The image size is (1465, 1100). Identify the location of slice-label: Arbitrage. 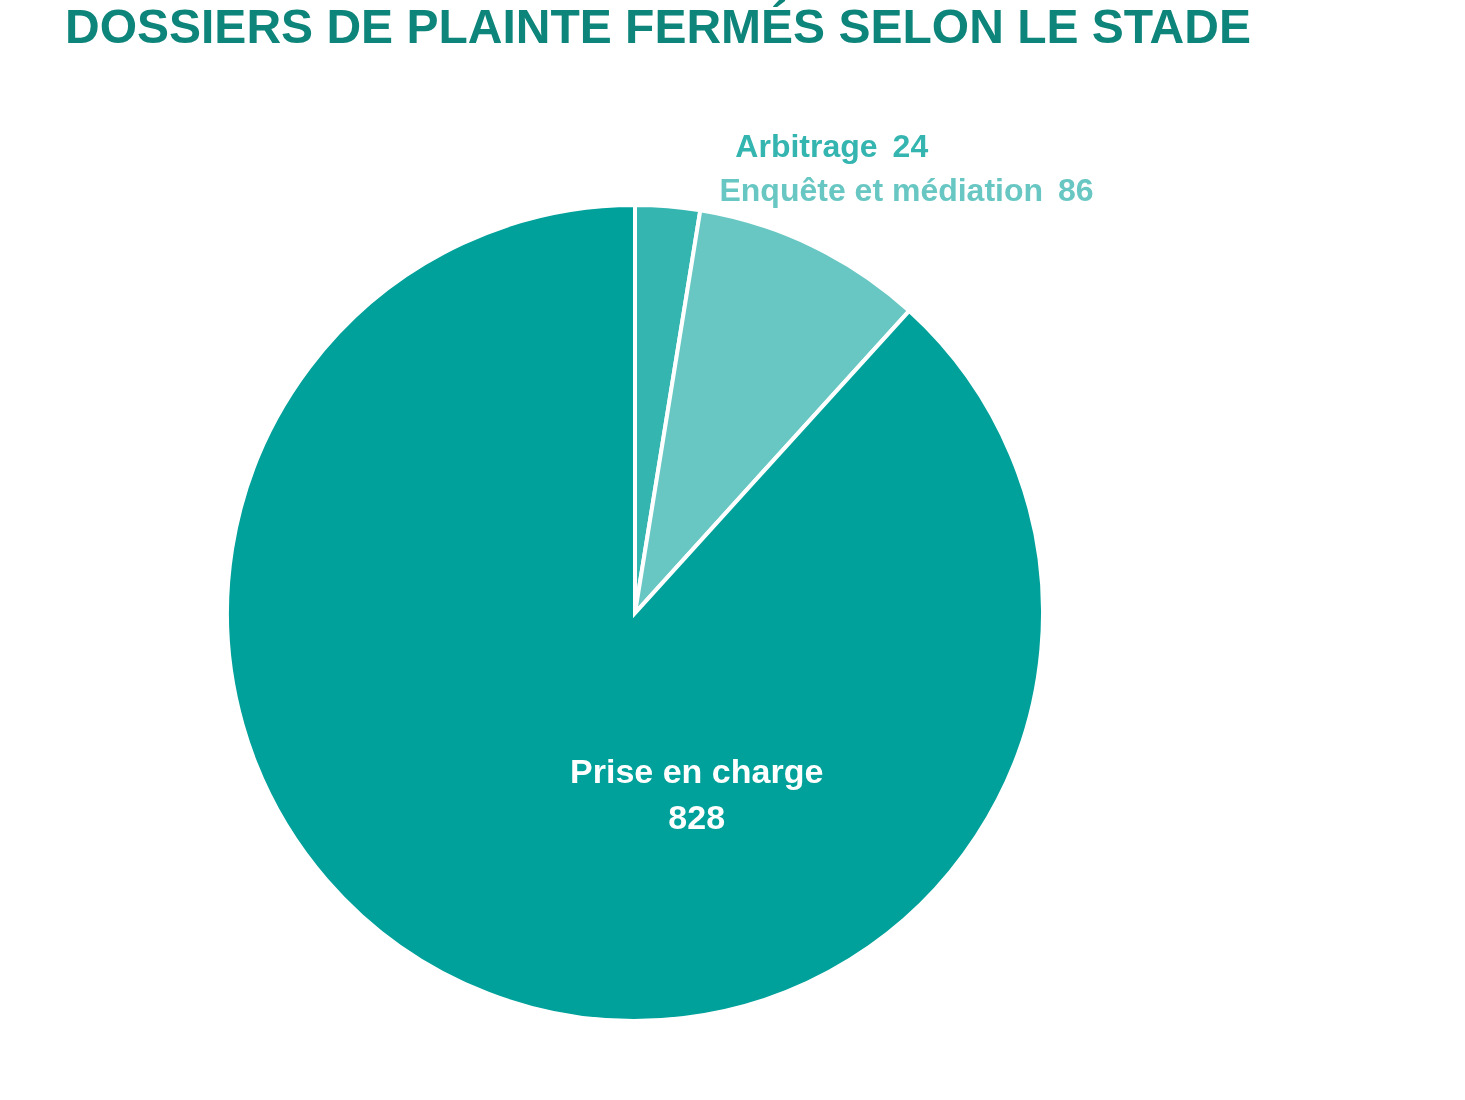
(806, 145).